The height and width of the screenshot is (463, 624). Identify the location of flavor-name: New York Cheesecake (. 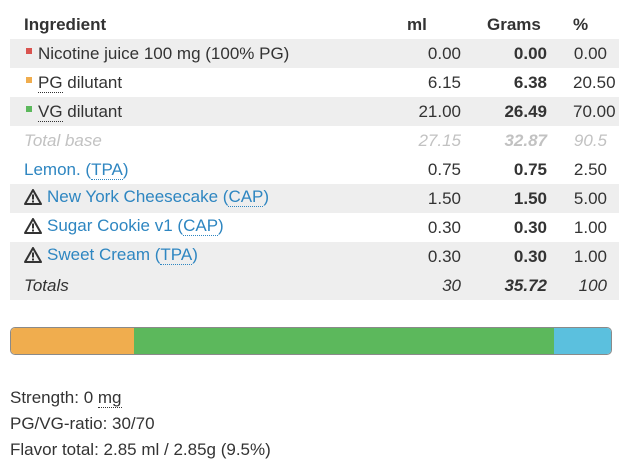
(138, 196).